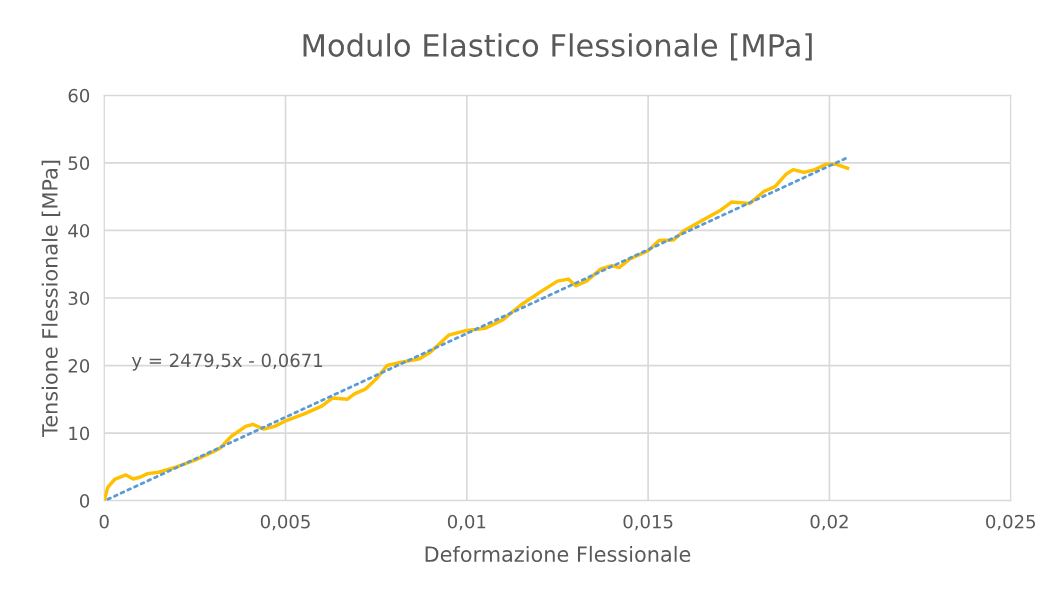  What do you see at coordinates (104, 521) in the screenshot?
I see `x-tick-label: 0` at bounding box center [104, 521].